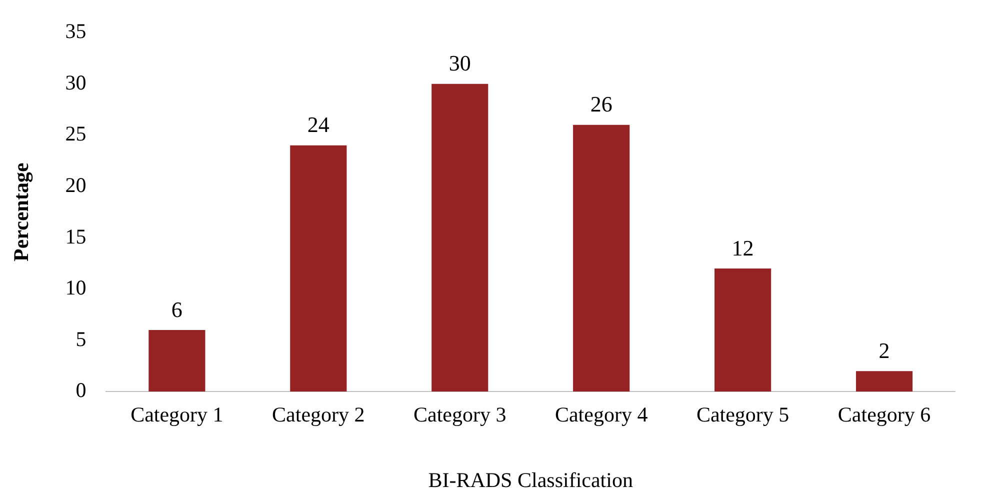 The width and height of the screenshot is (985, 502). What do you see at coordinates (318, 414) in the screenshot?
I see `x-tick-label: Category 2` at bounding box center [318, 414].